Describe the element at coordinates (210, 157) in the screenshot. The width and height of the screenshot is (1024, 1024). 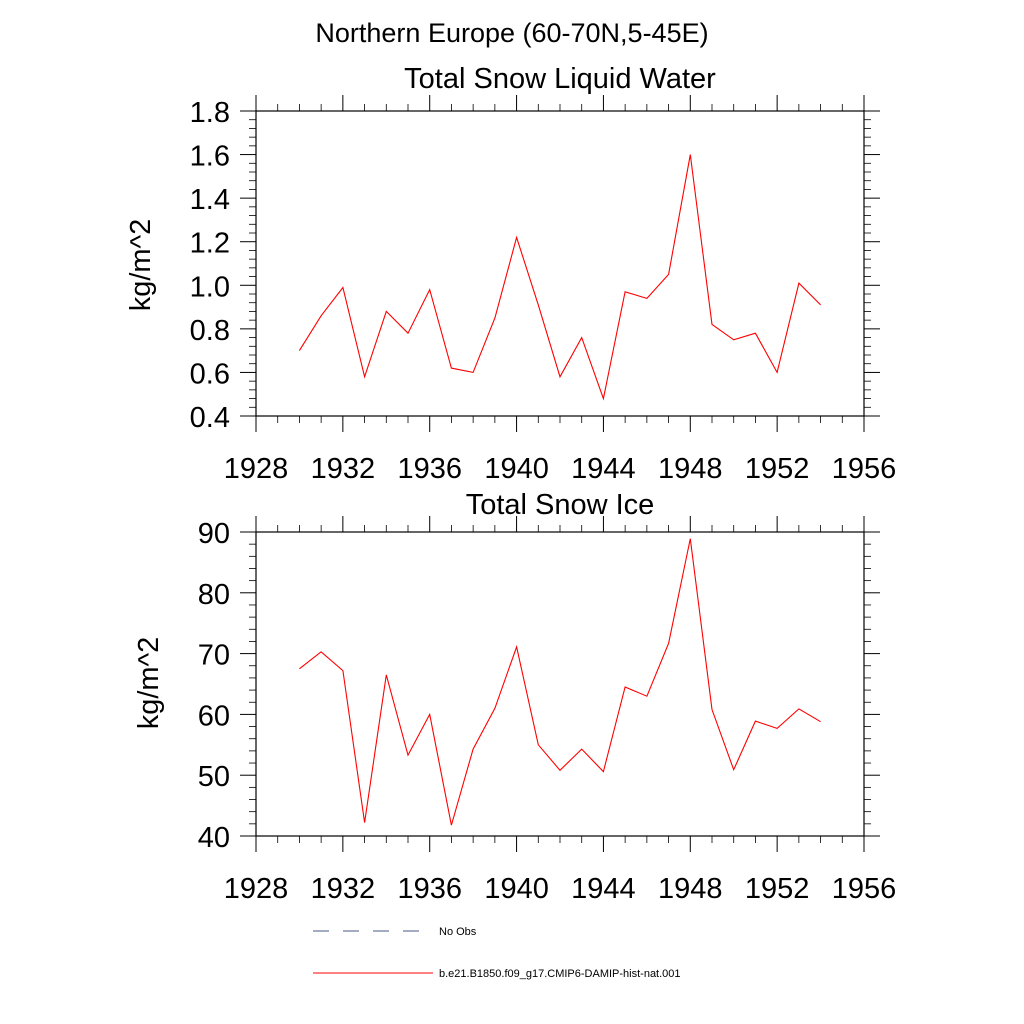
I see `y-tick-label: 1.6` at that location.